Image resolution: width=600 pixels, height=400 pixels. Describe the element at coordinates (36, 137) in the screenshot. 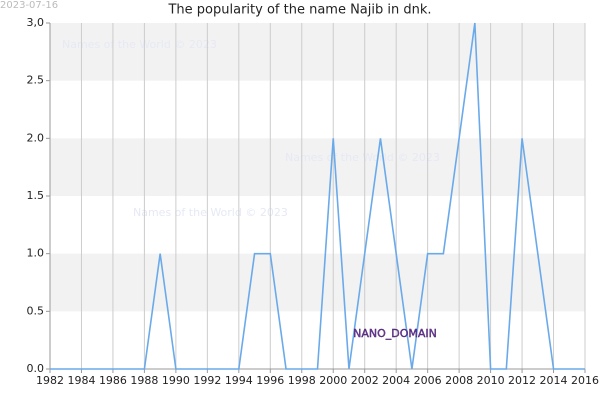

I see `y-tick-label: 2.0` at that location.